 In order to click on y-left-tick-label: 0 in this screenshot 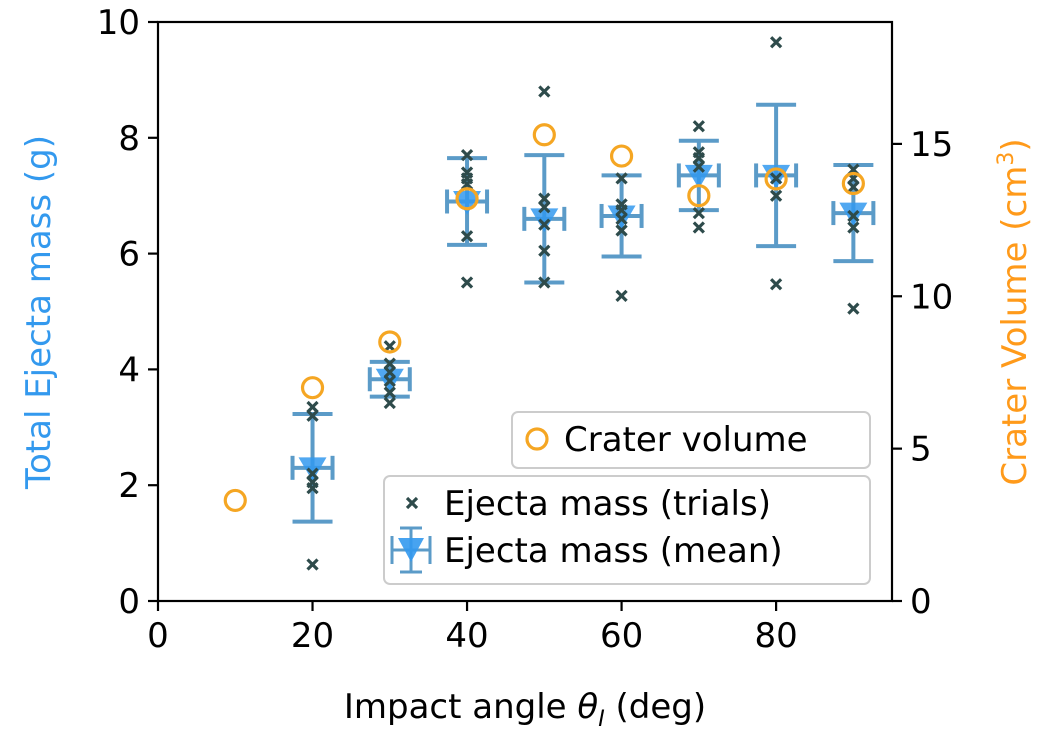, I will do `click(129, 602)`.